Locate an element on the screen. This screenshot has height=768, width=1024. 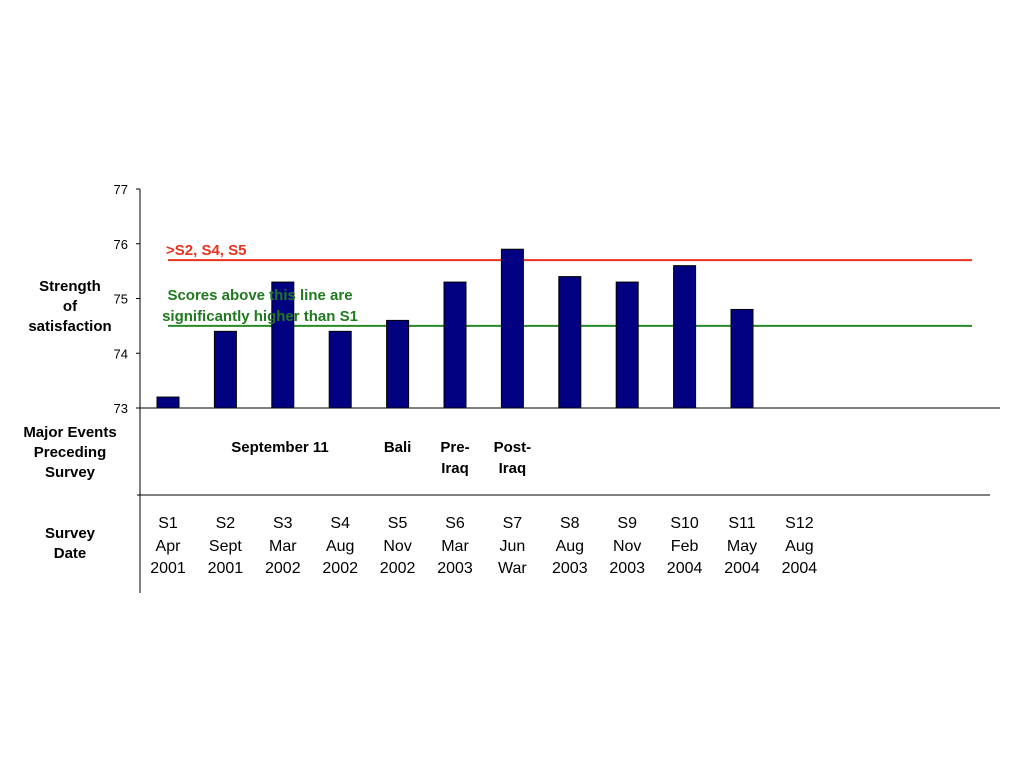
y-tick-label-75: 75 is located at coordinates (121, 299).